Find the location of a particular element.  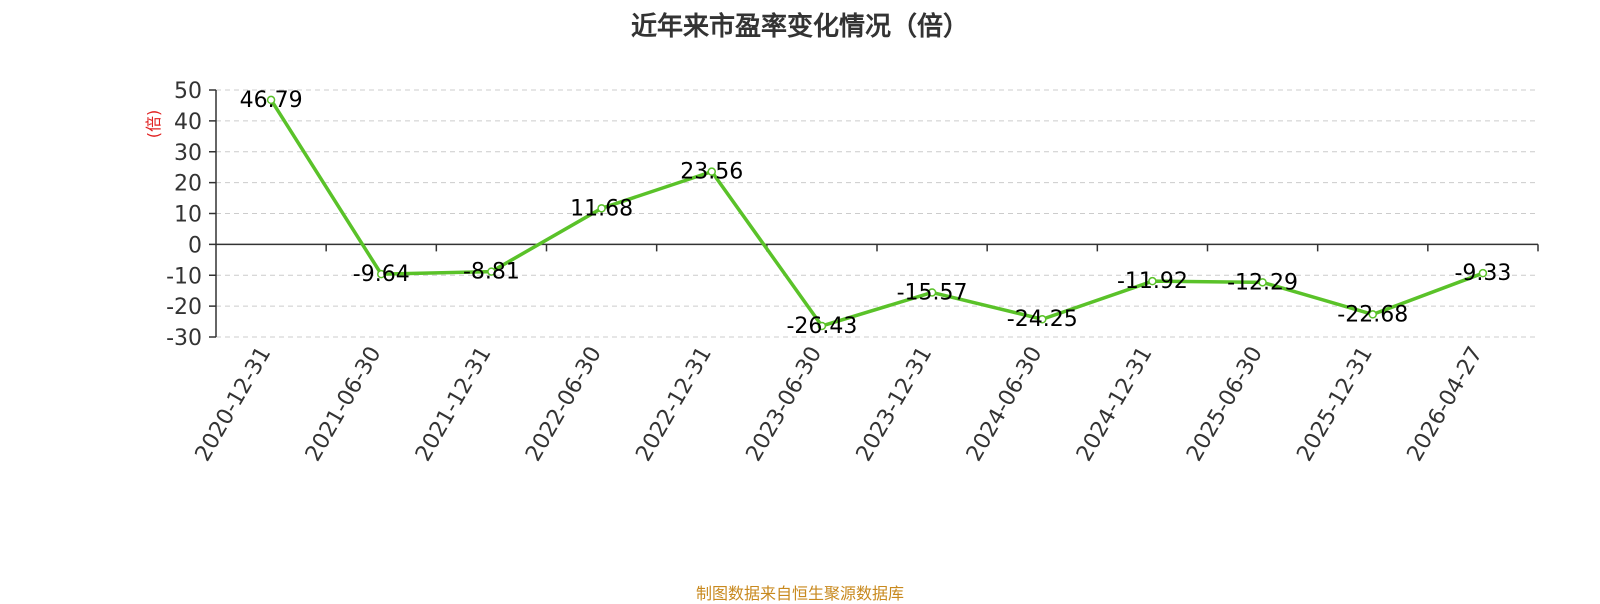

x-tick-label: 2025-12-31 is located at coordinates (1335, 404).